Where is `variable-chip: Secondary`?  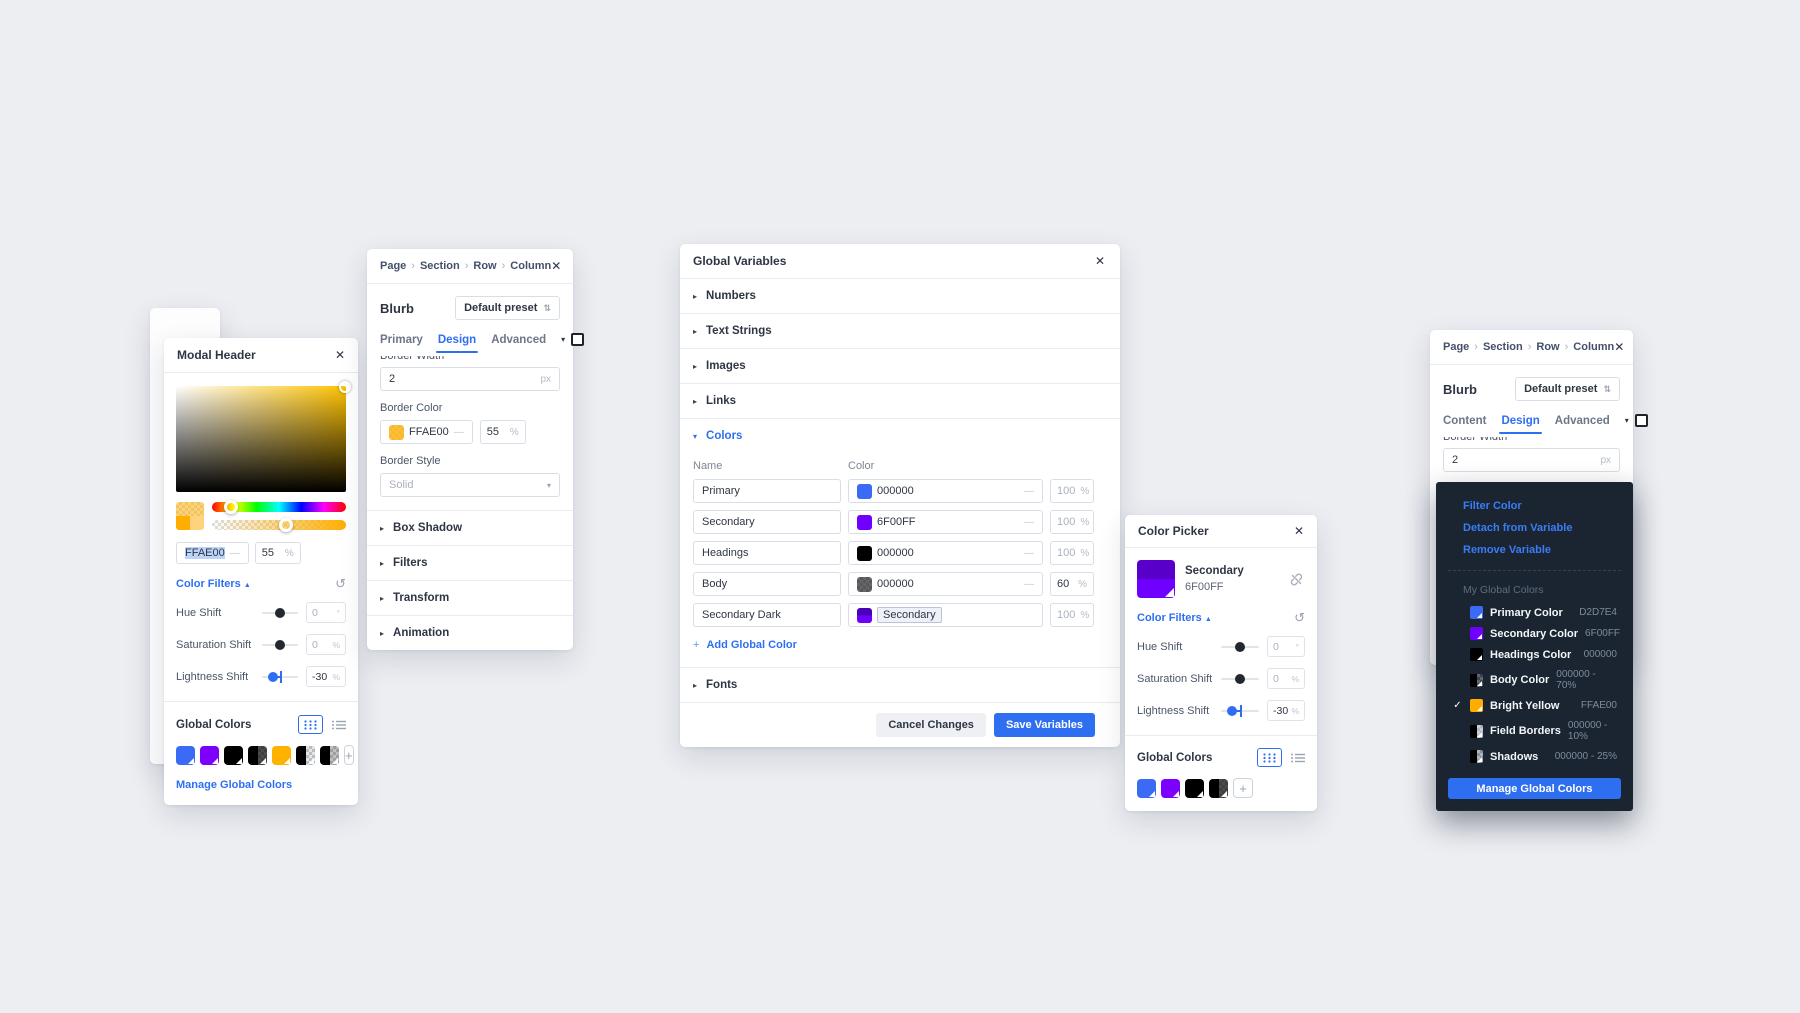 variable-chip: Secondary is located at coordinates (909, 615).